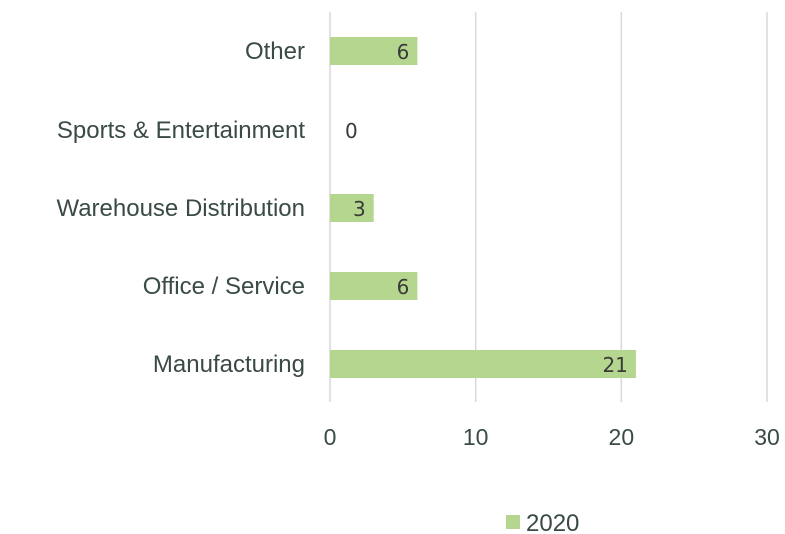 This screenshot has height=534, width=785. I want to click on category-label: Other, so click(275, 51).